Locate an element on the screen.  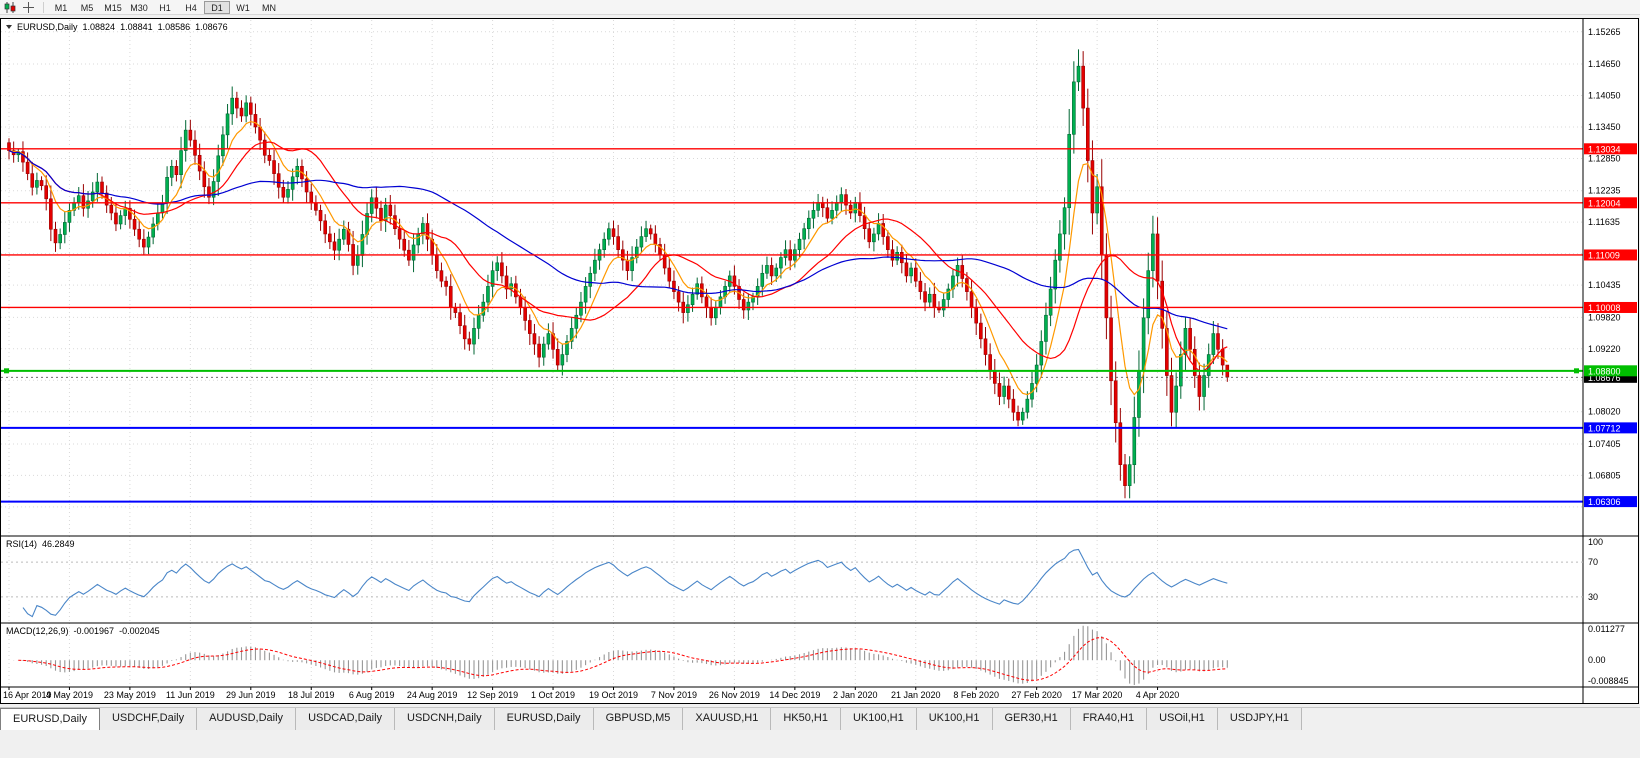
timeframe-button-w1: W1 is located at coordinates (243, 7).